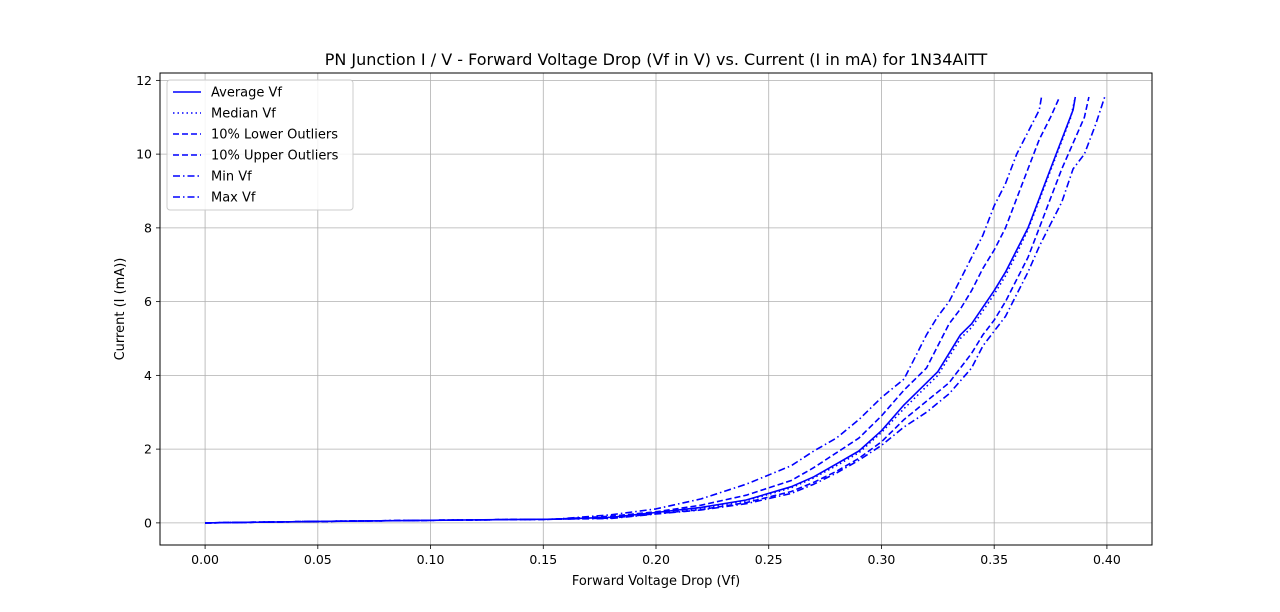 The image size is (1280, 612). I want to click on x-tick-label: 0.00, so click(205, 559).